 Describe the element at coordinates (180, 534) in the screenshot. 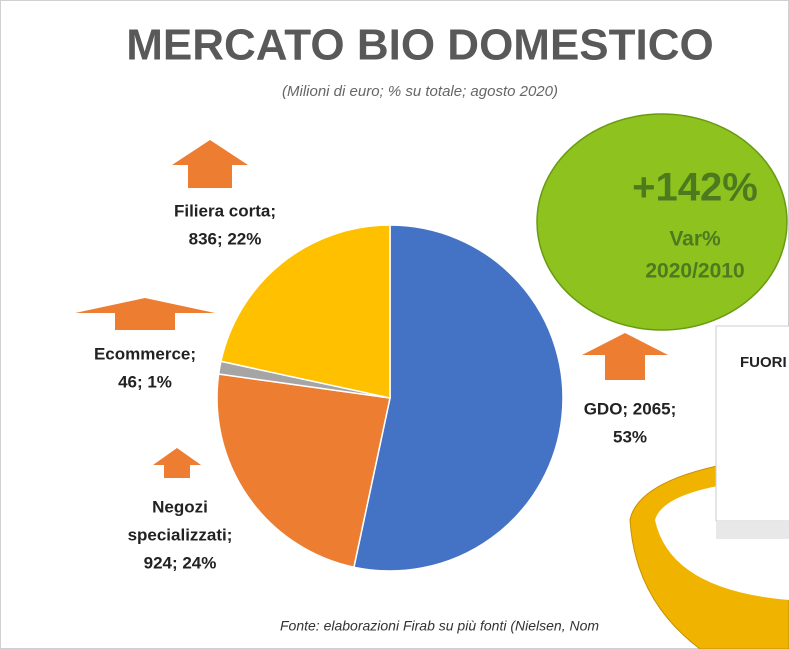

I see `data-label: specializzati;` at that location.